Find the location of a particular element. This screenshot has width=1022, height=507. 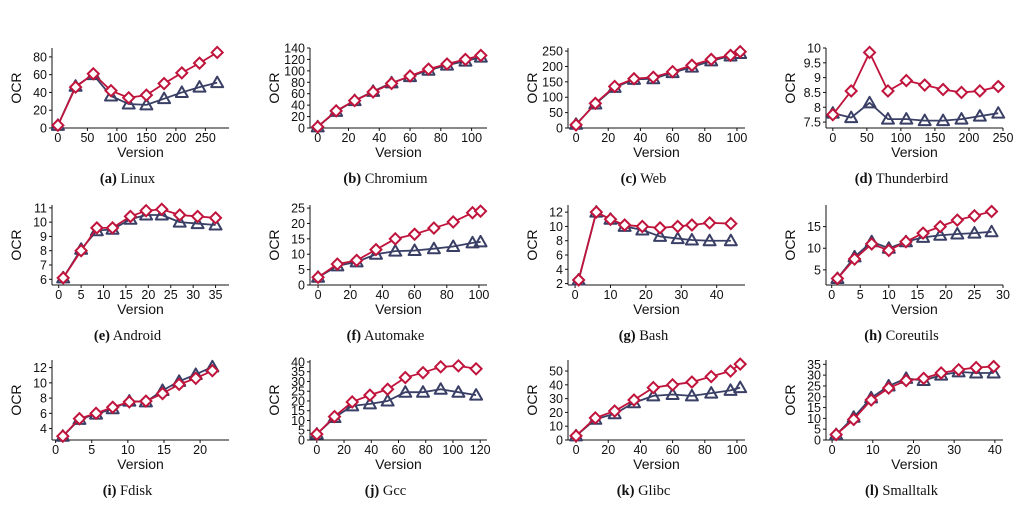

series-blue-triangle is located at coordinates (396, 411).